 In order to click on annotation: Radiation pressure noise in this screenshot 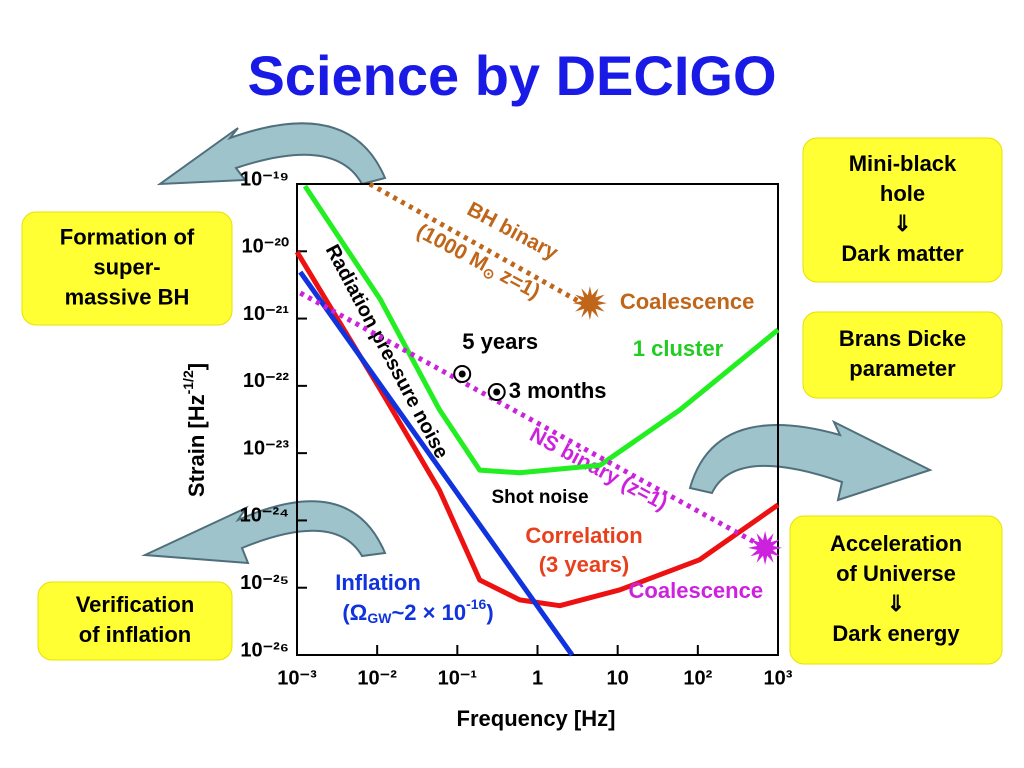, I will do `click(387, 351)`.